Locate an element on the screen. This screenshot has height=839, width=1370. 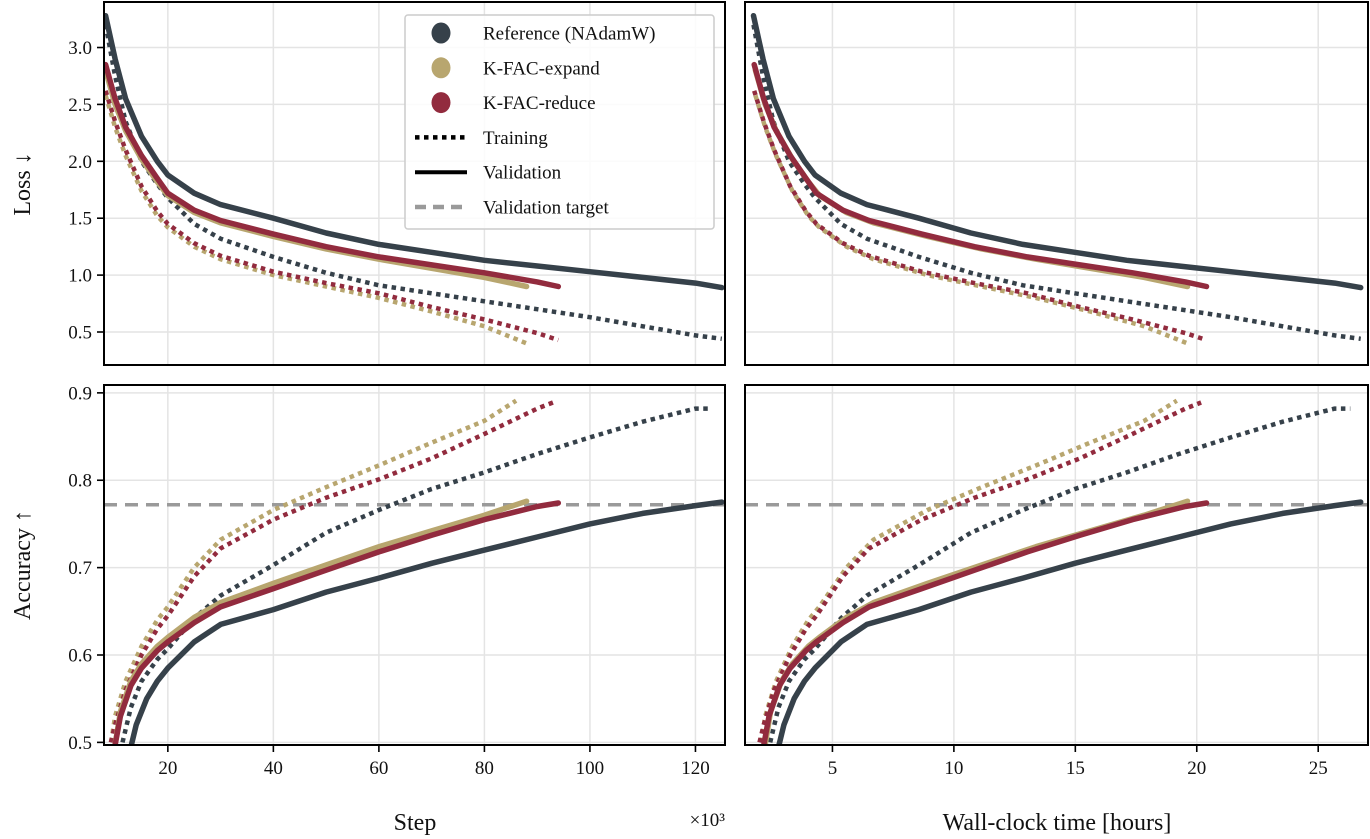
y-tick-label: 0.6 is located at coordinates (80, 656).